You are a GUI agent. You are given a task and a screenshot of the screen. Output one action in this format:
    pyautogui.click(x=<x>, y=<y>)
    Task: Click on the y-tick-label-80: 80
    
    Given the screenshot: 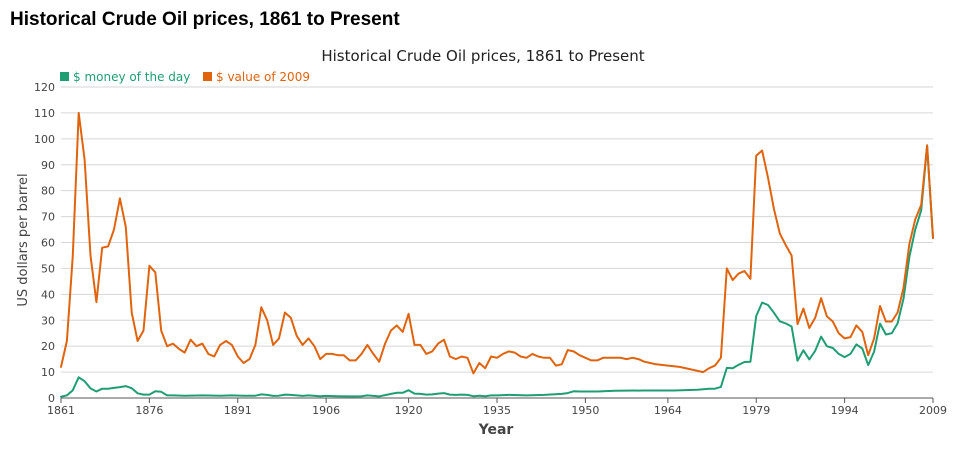 What is the action you would take?
    pyautogui.click(x=48, y=191)
    